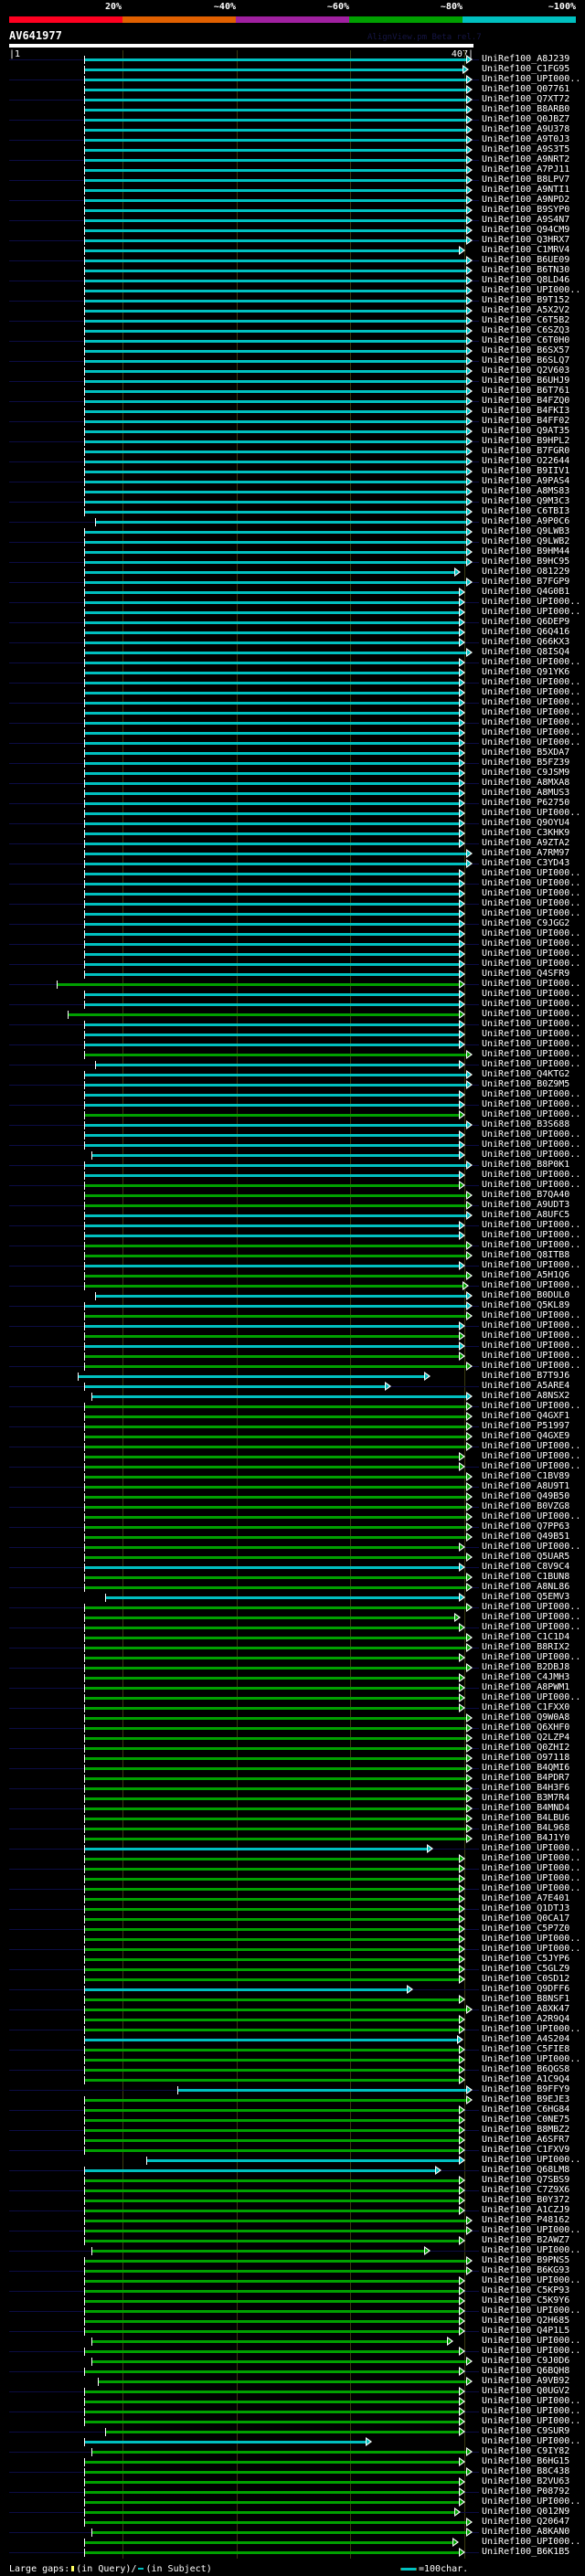  I want to click on hit-label: UniRef100_B9IIV1, so click(526, 471).